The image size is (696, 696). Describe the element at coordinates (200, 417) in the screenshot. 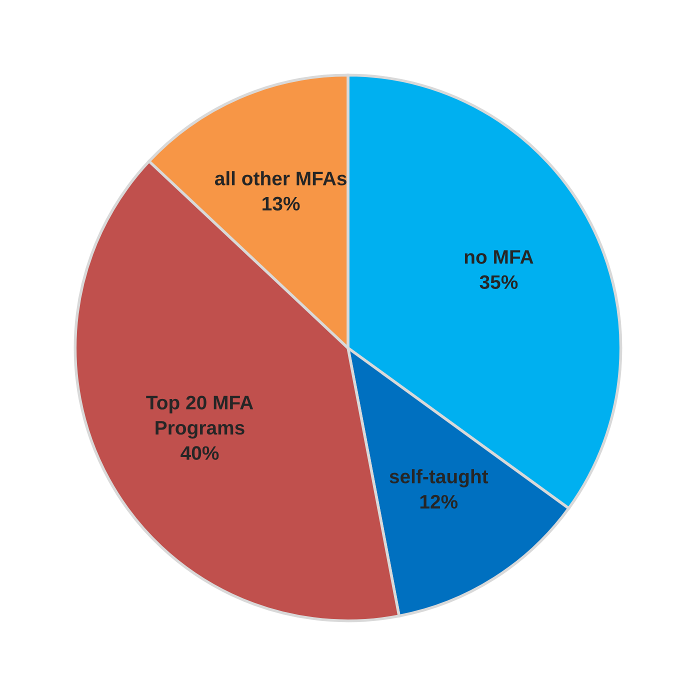

I see `slice-label: Top 20 MFA Programs` at that location.